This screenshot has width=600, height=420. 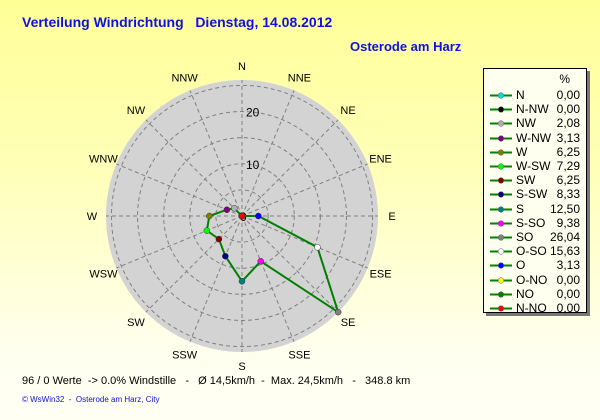 I want to click on direction-label: WNW, so click(x=103, y=160).